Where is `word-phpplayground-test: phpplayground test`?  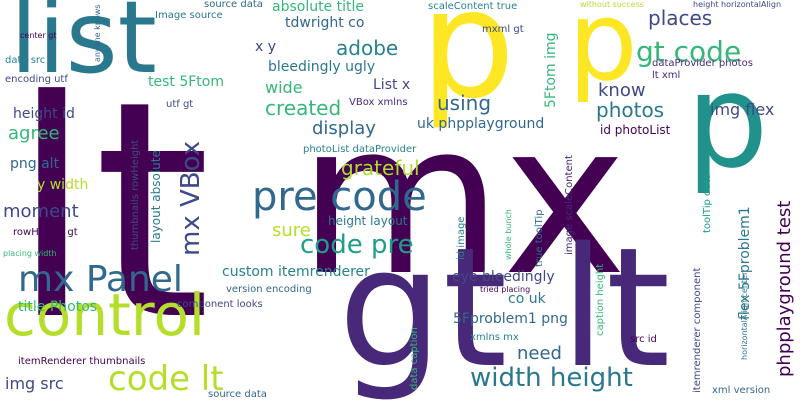 word-phpplayground-test: phpplayground test is located at coordinates (784, 288).